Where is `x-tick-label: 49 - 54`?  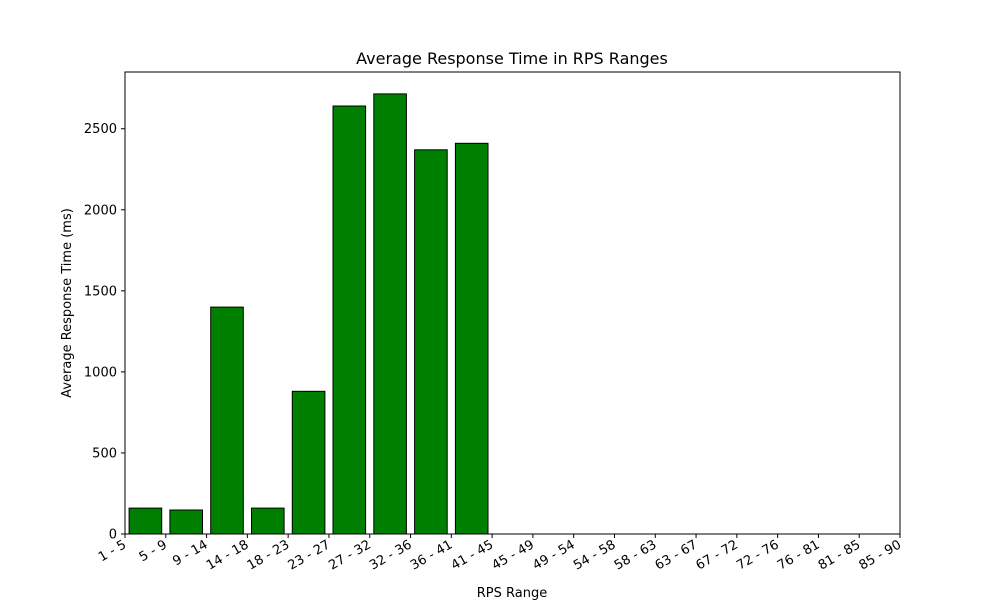
x-tick-label: 49 - 54 is located at coordinates (553, 555).